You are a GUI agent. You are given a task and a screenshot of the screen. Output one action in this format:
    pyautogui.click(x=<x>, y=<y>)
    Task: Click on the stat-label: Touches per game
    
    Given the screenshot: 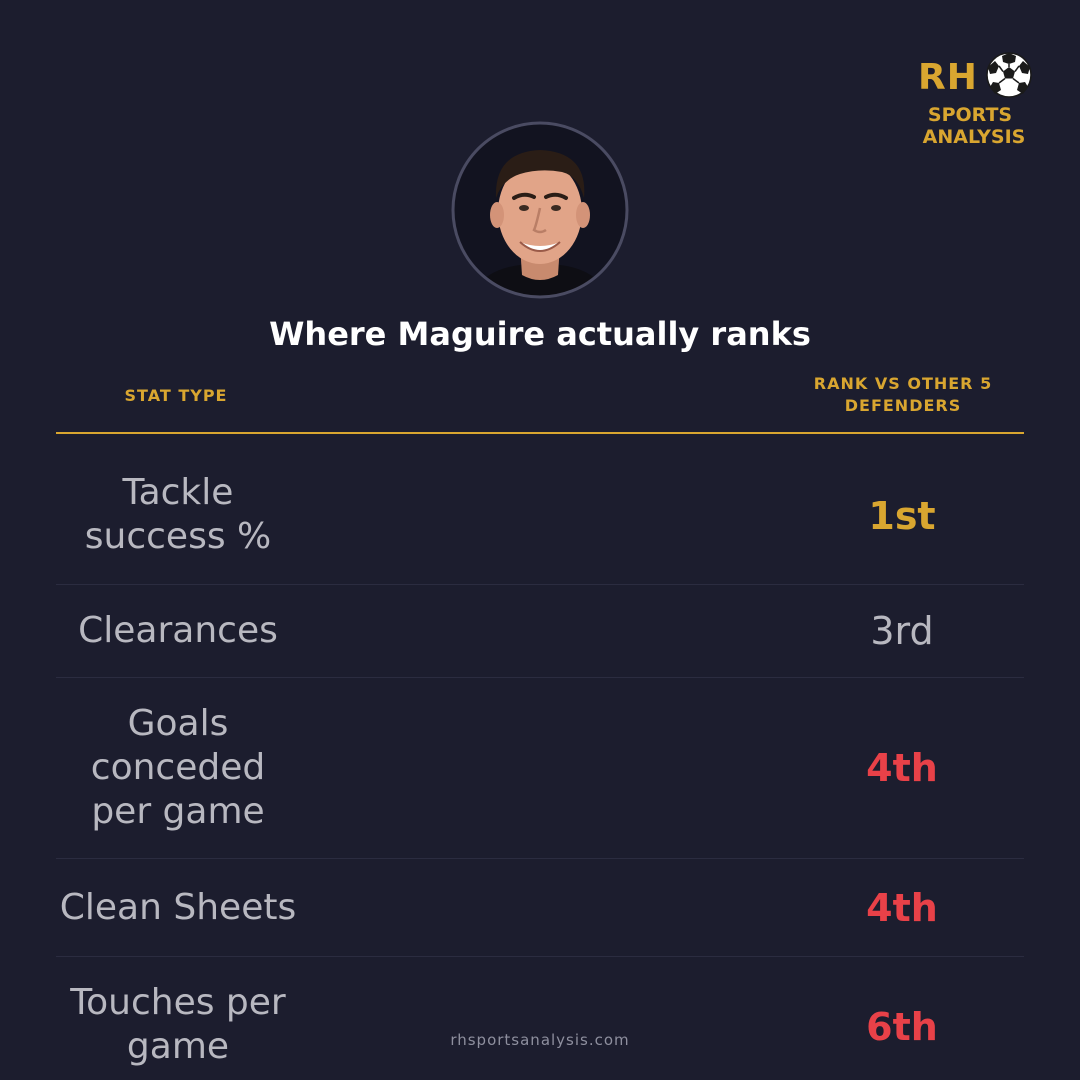 What is the action you would take?
    pyautogui.click(x=178, y=1024)
    